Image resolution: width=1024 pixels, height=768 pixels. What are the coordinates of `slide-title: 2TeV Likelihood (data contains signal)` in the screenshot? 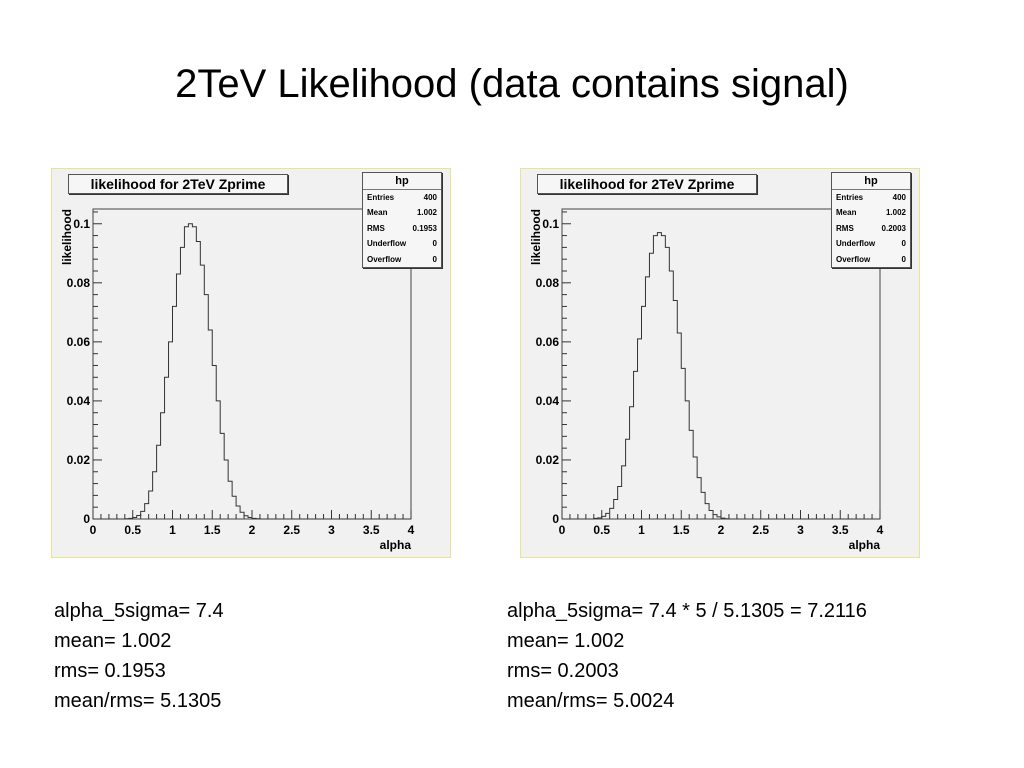 It's located at (512, 84).